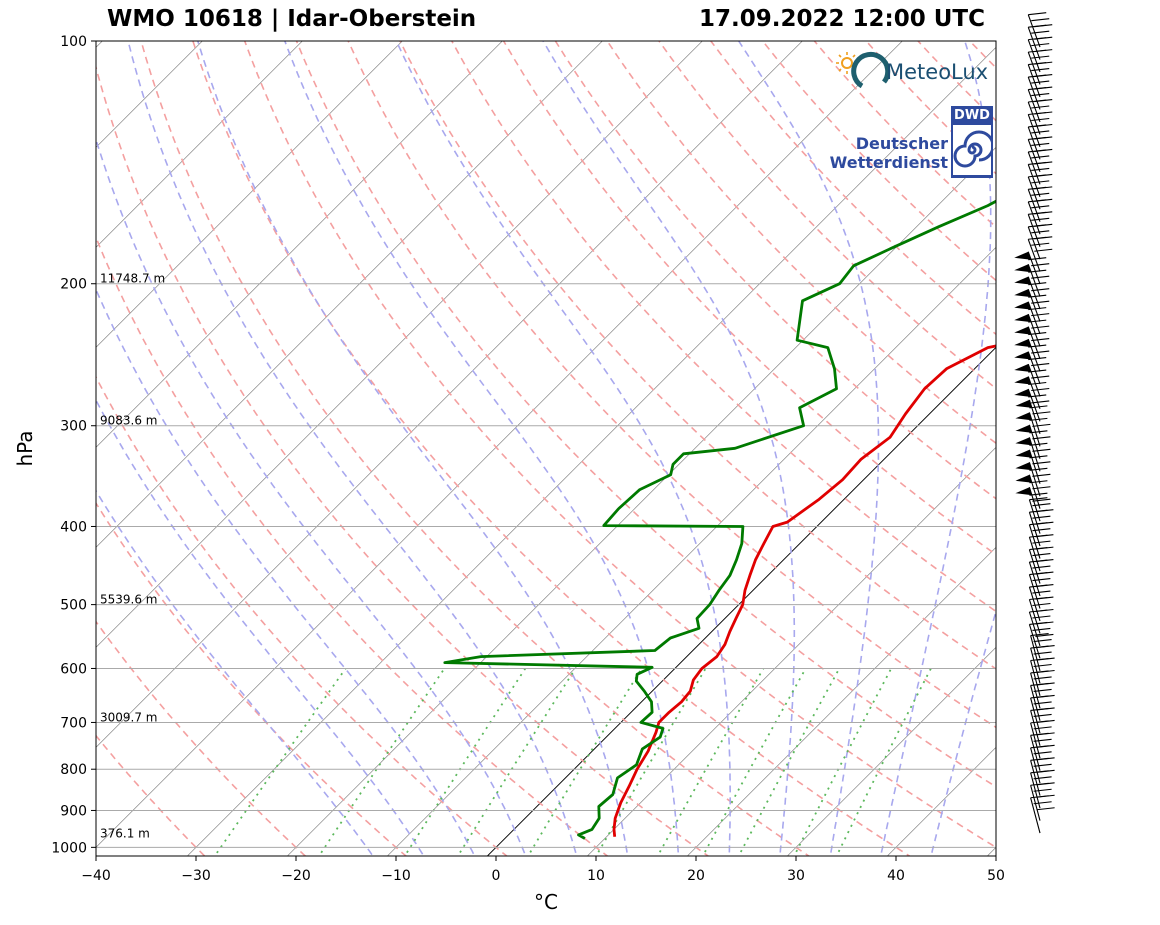  I want to click on dry-adiabat-line, so click(252, 678).